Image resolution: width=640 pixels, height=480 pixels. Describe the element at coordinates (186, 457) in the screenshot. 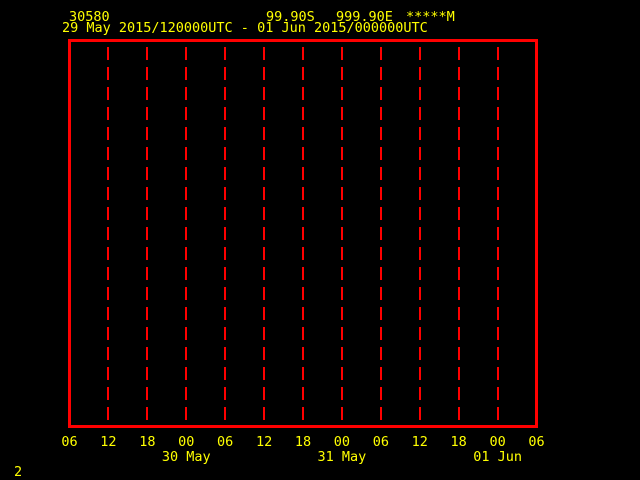

I see `x-axis-date-label: 30 May` at that location.